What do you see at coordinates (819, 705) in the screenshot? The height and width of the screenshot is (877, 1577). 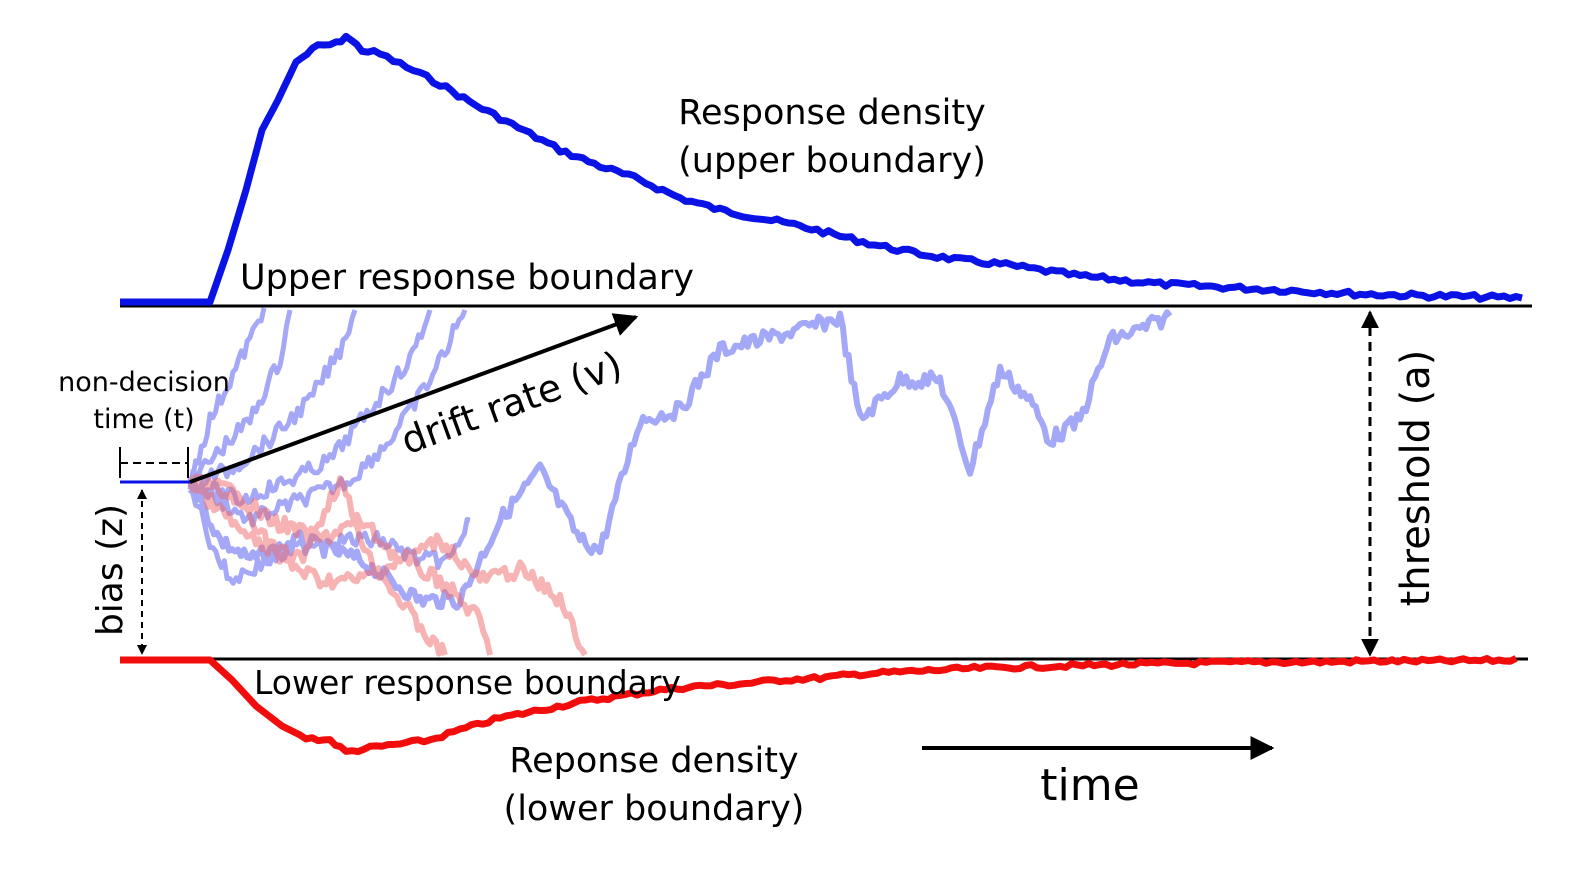 I see `lower-response-density-curve` at bounding box center [819, 705].